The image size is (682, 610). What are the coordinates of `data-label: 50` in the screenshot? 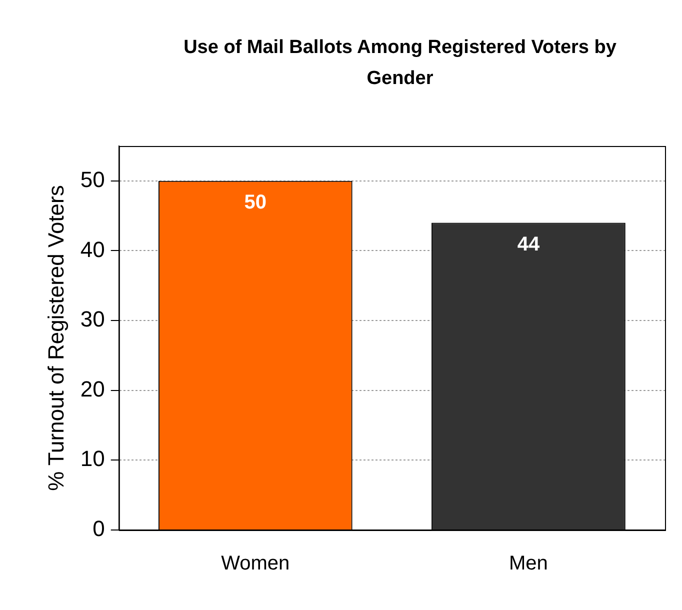 It's located at (255, 202).